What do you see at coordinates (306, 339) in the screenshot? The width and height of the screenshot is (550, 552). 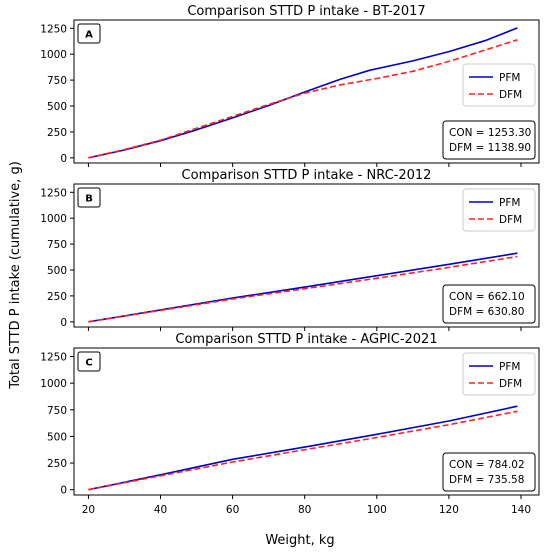 I see `panel-title: Comparison STTD P intake - AGPIC-2021` at bounding box center [306, 339].